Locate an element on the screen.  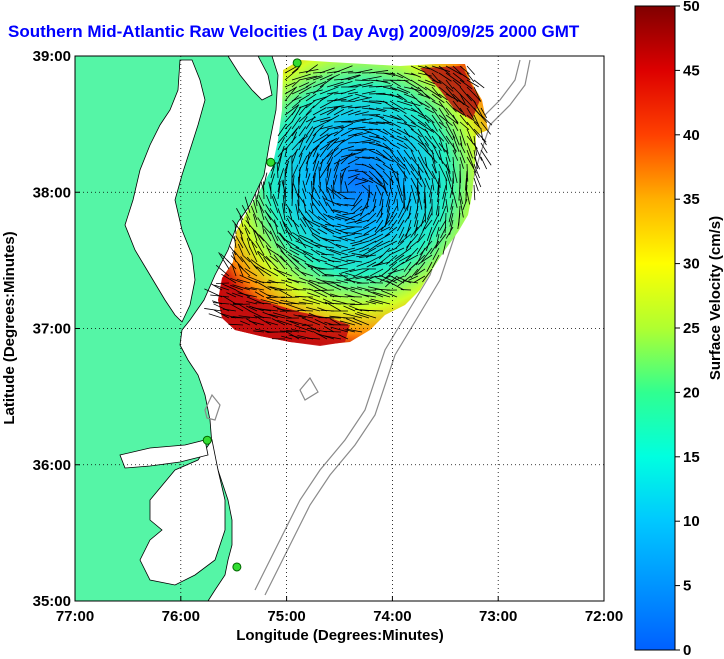
x-axis-label: Longitude (Degrees:Minutes) is located at coordinates (340, 635).